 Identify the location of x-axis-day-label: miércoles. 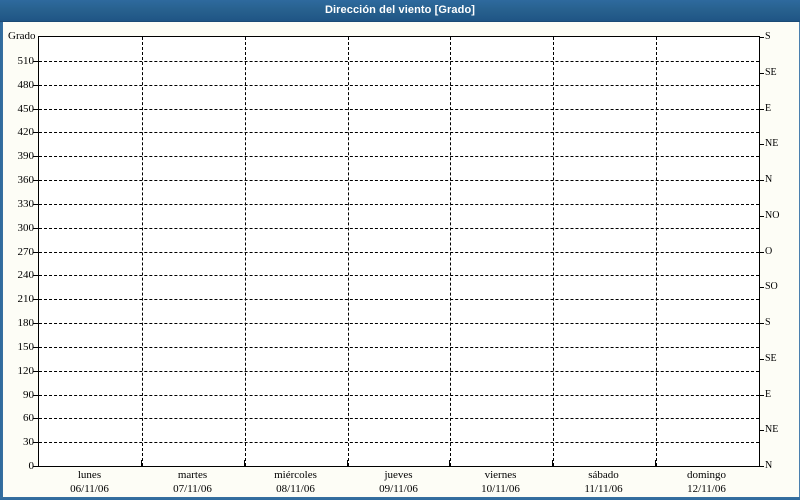
(295, 475).